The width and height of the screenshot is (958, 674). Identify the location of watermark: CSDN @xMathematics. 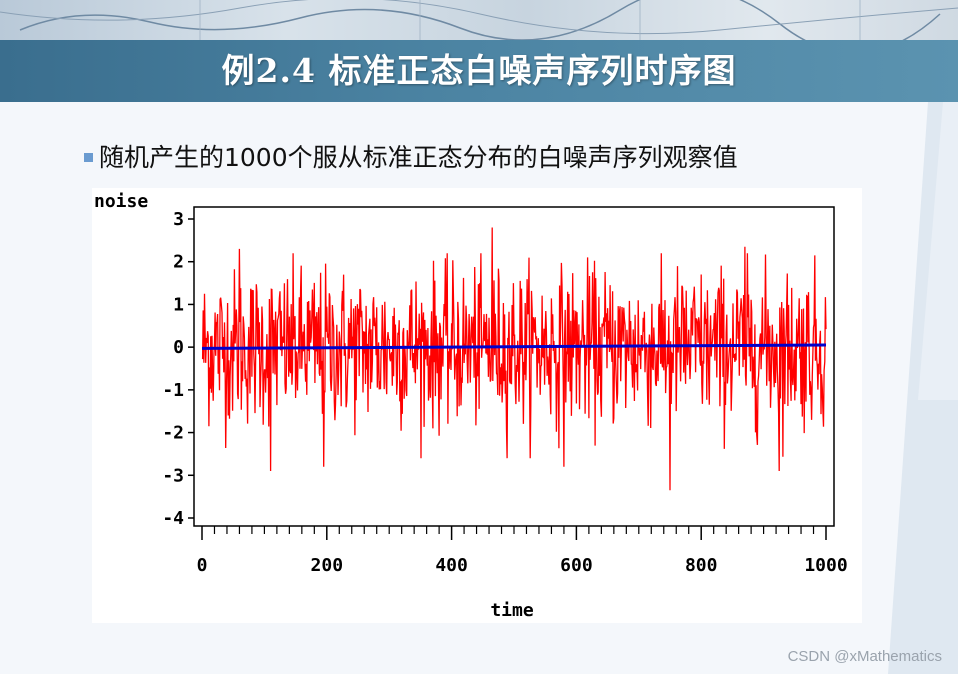
(864, 656).